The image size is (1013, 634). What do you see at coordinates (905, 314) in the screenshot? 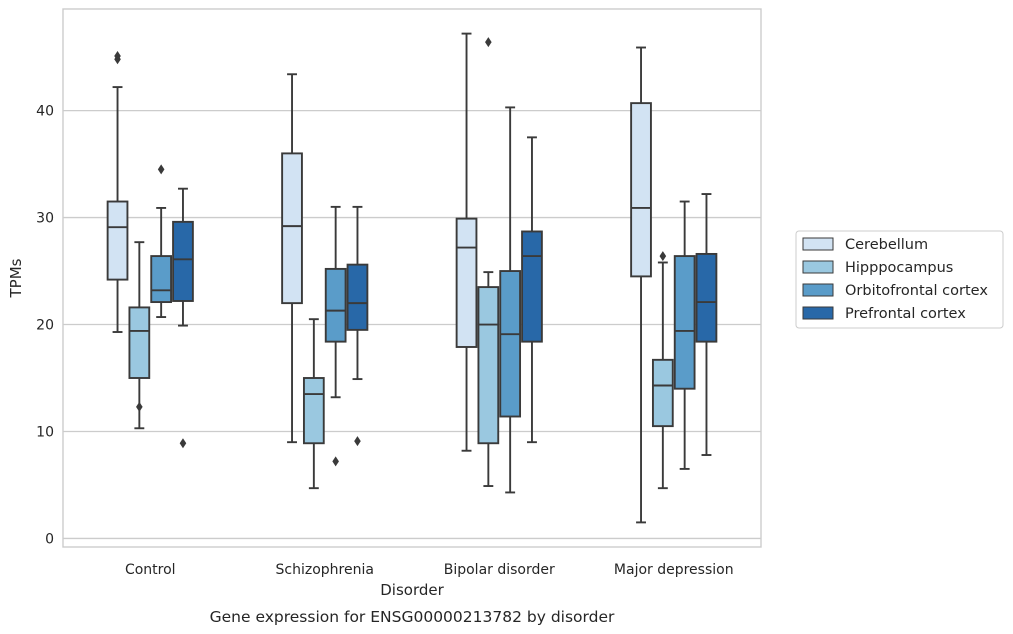
I see `legend-label-3: Prefrontal cortex` at bounding box center [905, 314].